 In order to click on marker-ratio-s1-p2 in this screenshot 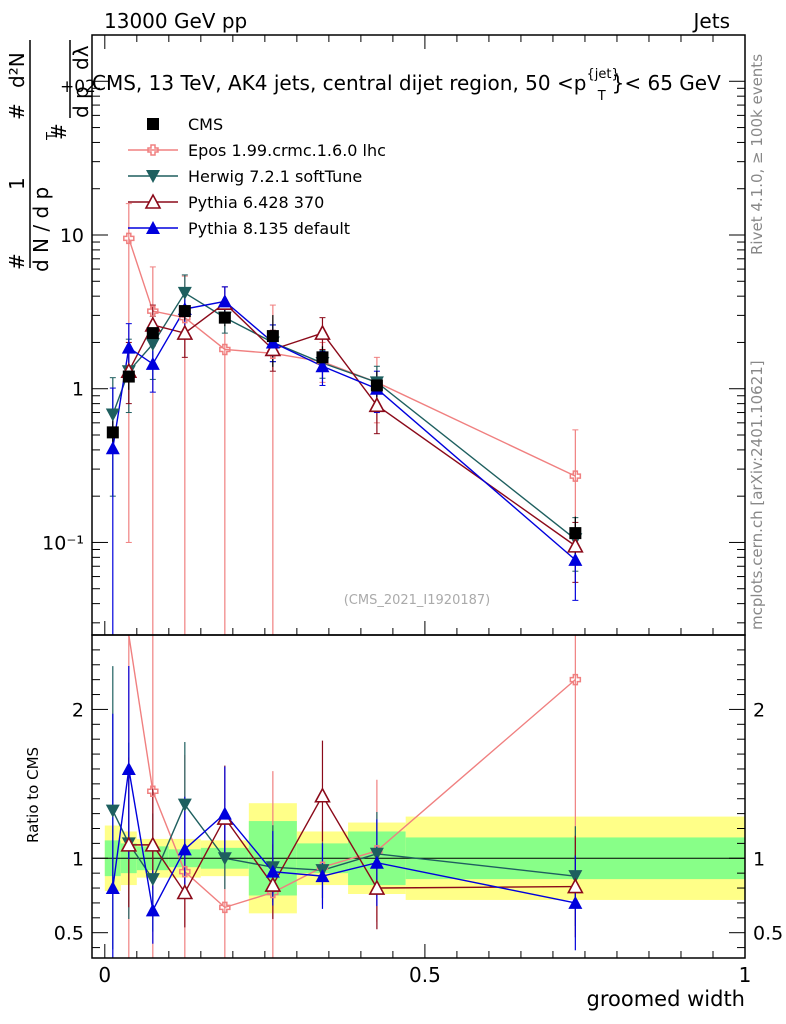, I will do `click(152, 880)`.